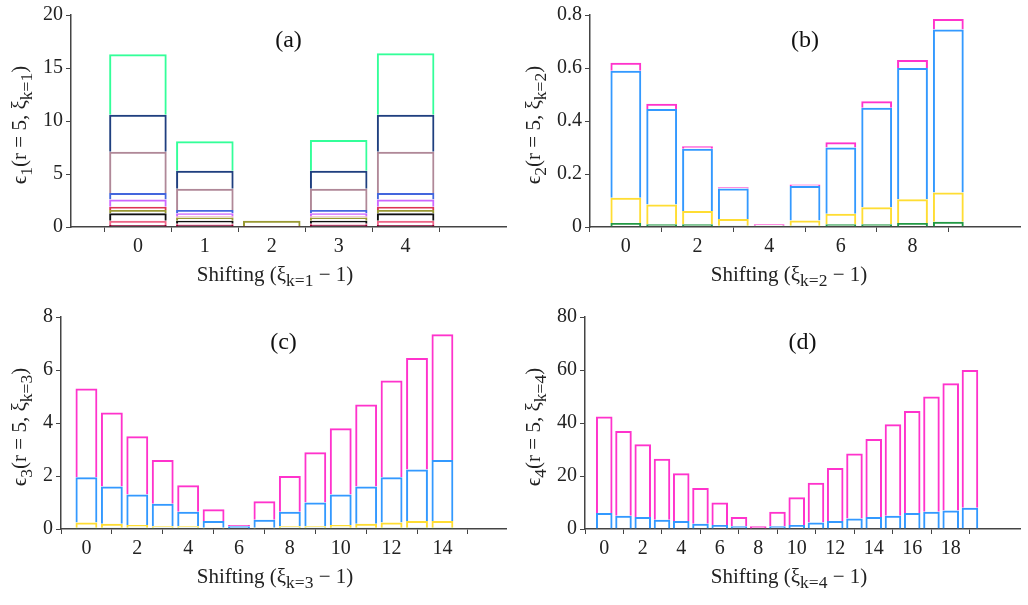 The width and height of the screenshot is (1028, 605). What do you see at coordinates (48, 315) in the screenshot?
I see `y-tick-label: 8` at bounding box center [48, 315].